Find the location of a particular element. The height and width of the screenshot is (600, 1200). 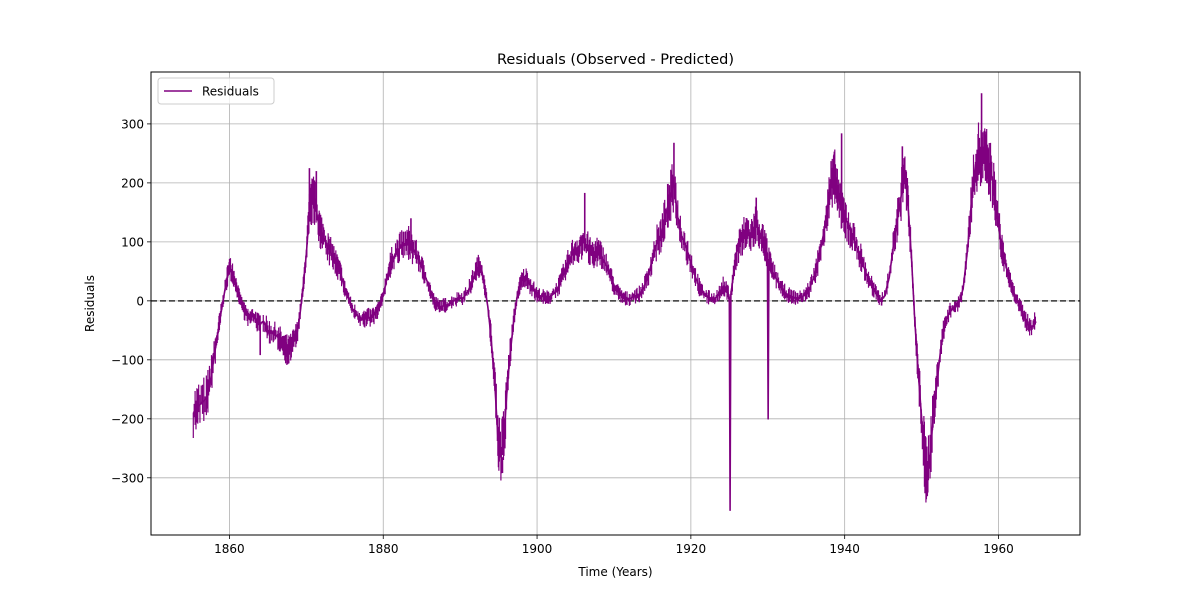

x-tick-label: 1960 is located at coordinates (998, 549).